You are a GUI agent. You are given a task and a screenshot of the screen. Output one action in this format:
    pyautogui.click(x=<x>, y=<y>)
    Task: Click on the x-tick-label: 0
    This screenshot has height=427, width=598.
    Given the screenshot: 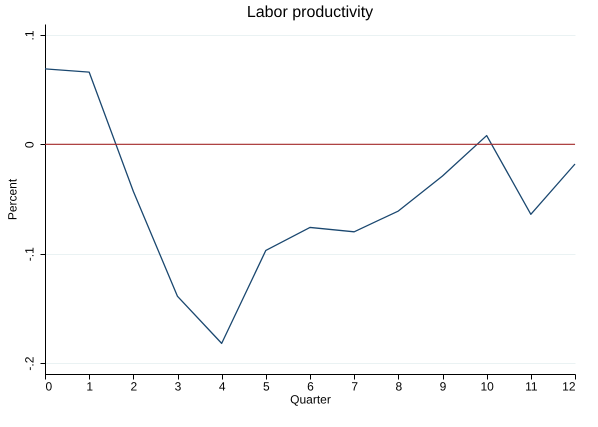 What is the action you would take?
    pyautogui.click(x=49, y=387)
    